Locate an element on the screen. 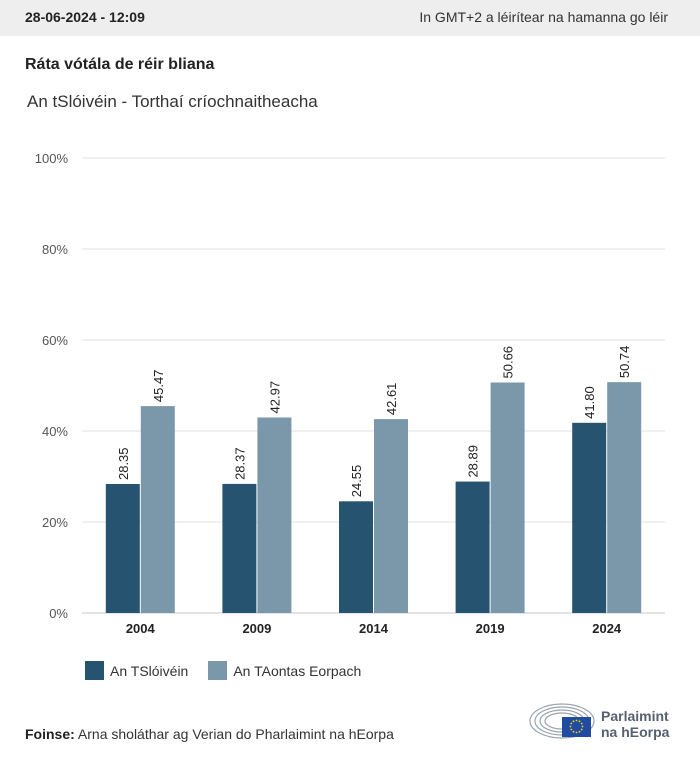 This screenshot has width=700, height=760. y-tick-label: 100% is located at coordinates (52, 158).